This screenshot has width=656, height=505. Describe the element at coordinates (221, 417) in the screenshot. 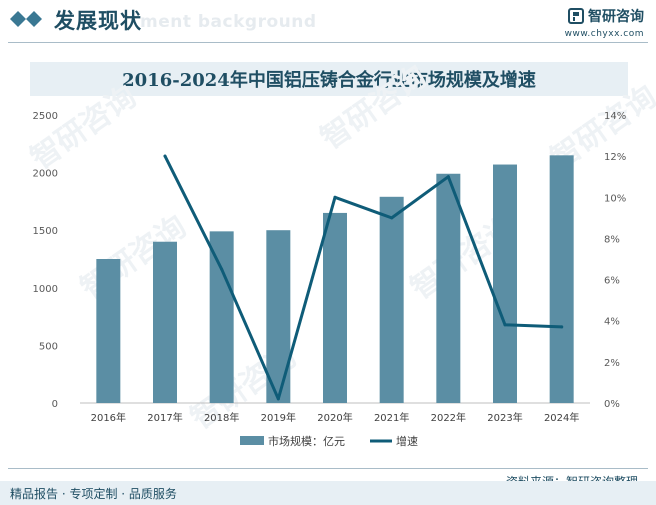

I see `x-tick-label: 2018年` at that location.